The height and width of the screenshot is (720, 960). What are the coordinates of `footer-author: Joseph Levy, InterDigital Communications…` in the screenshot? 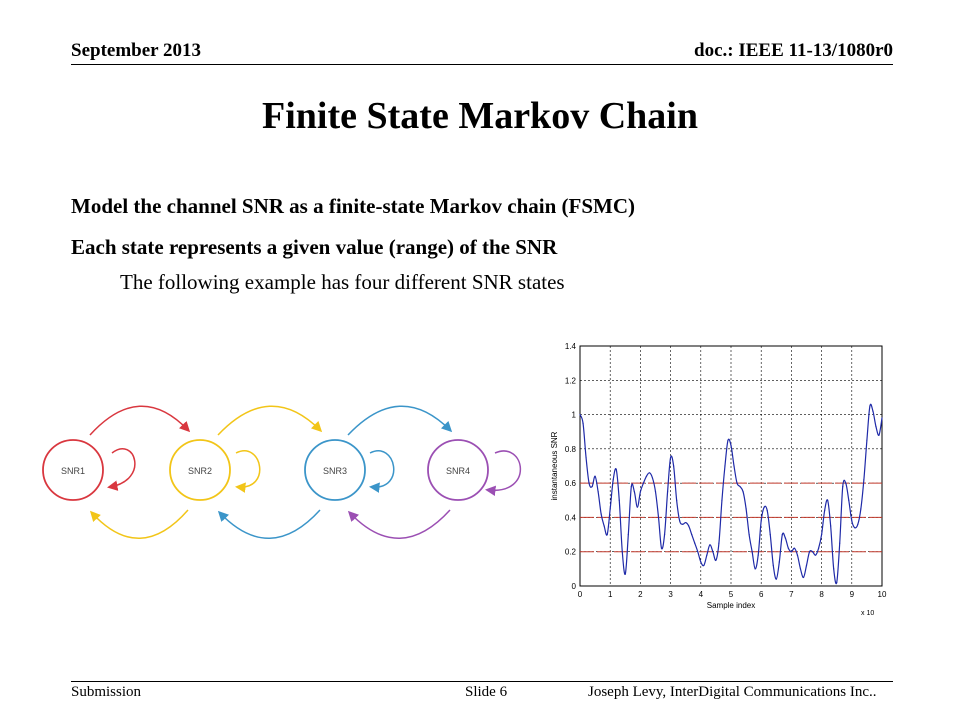 It's located at (732, 692).